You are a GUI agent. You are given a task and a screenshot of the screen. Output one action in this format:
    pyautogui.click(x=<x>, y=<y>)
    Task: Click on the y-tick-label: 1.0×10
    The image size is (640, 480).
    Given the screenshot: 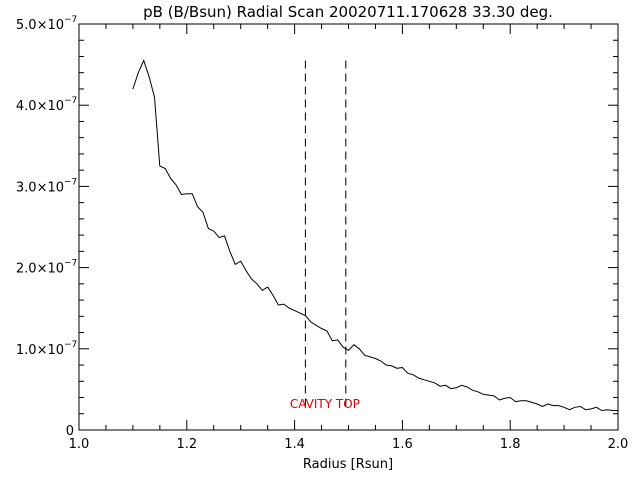 What is the action you would take?
    pyautogui.click(x=40, y=350)
    